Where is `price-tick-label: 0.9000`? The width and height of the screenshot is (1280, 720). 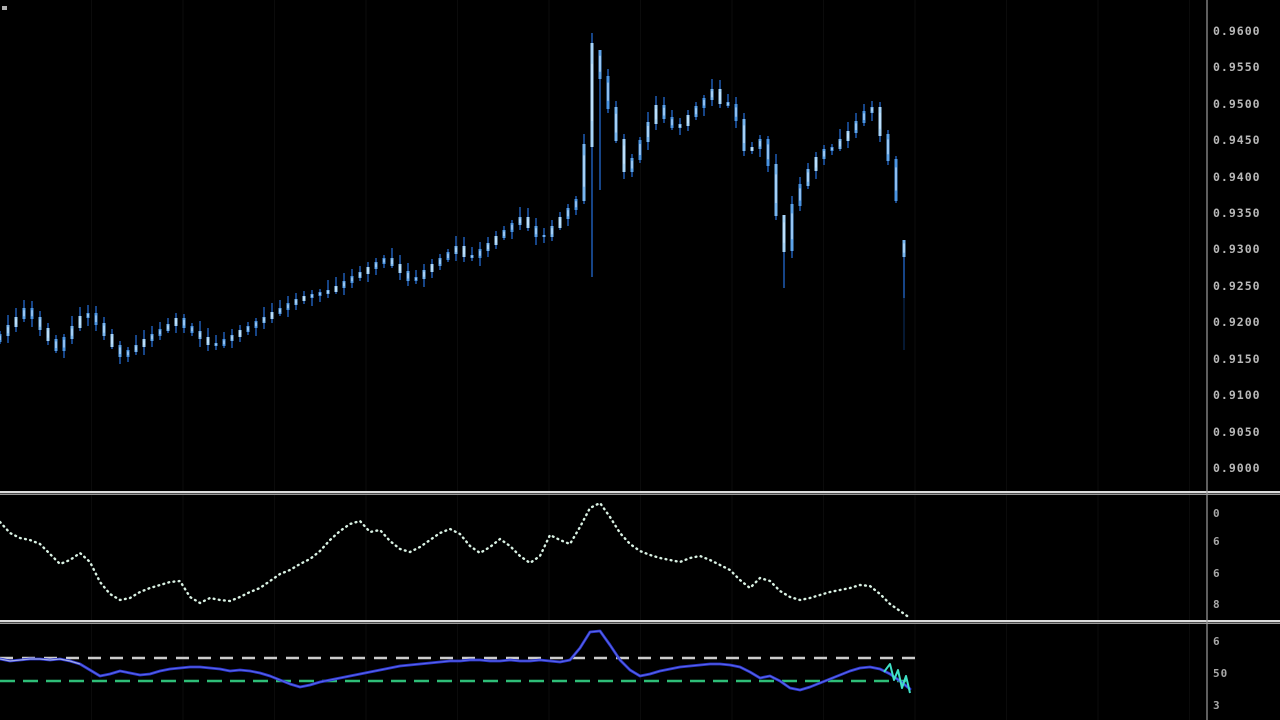
price-tick-label: 0.9000 is located at coordinates (1237, 468).